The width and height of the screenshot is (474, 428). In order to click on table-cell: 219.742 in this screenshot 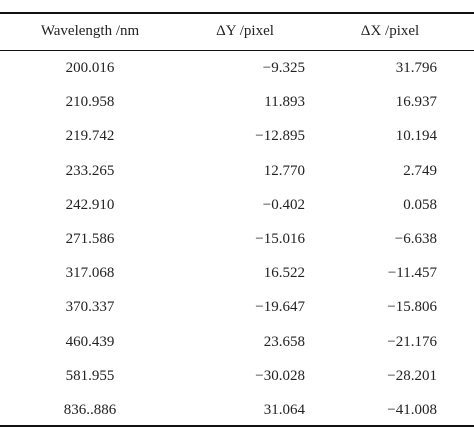, I will do `click(90, 136)`.